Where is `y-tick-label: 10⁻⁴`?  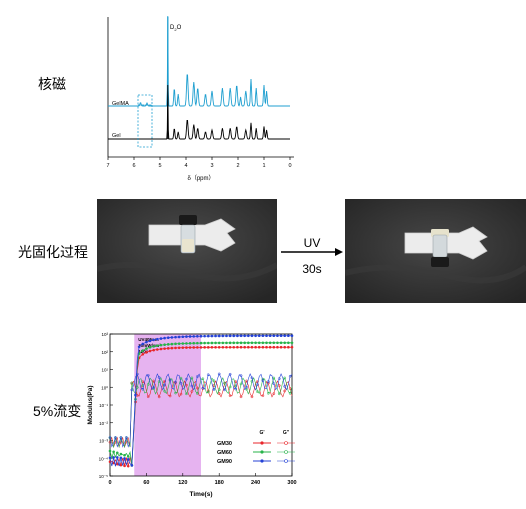 y-tick-label: 10⁻⁴ is located at coordinates (103, 458).